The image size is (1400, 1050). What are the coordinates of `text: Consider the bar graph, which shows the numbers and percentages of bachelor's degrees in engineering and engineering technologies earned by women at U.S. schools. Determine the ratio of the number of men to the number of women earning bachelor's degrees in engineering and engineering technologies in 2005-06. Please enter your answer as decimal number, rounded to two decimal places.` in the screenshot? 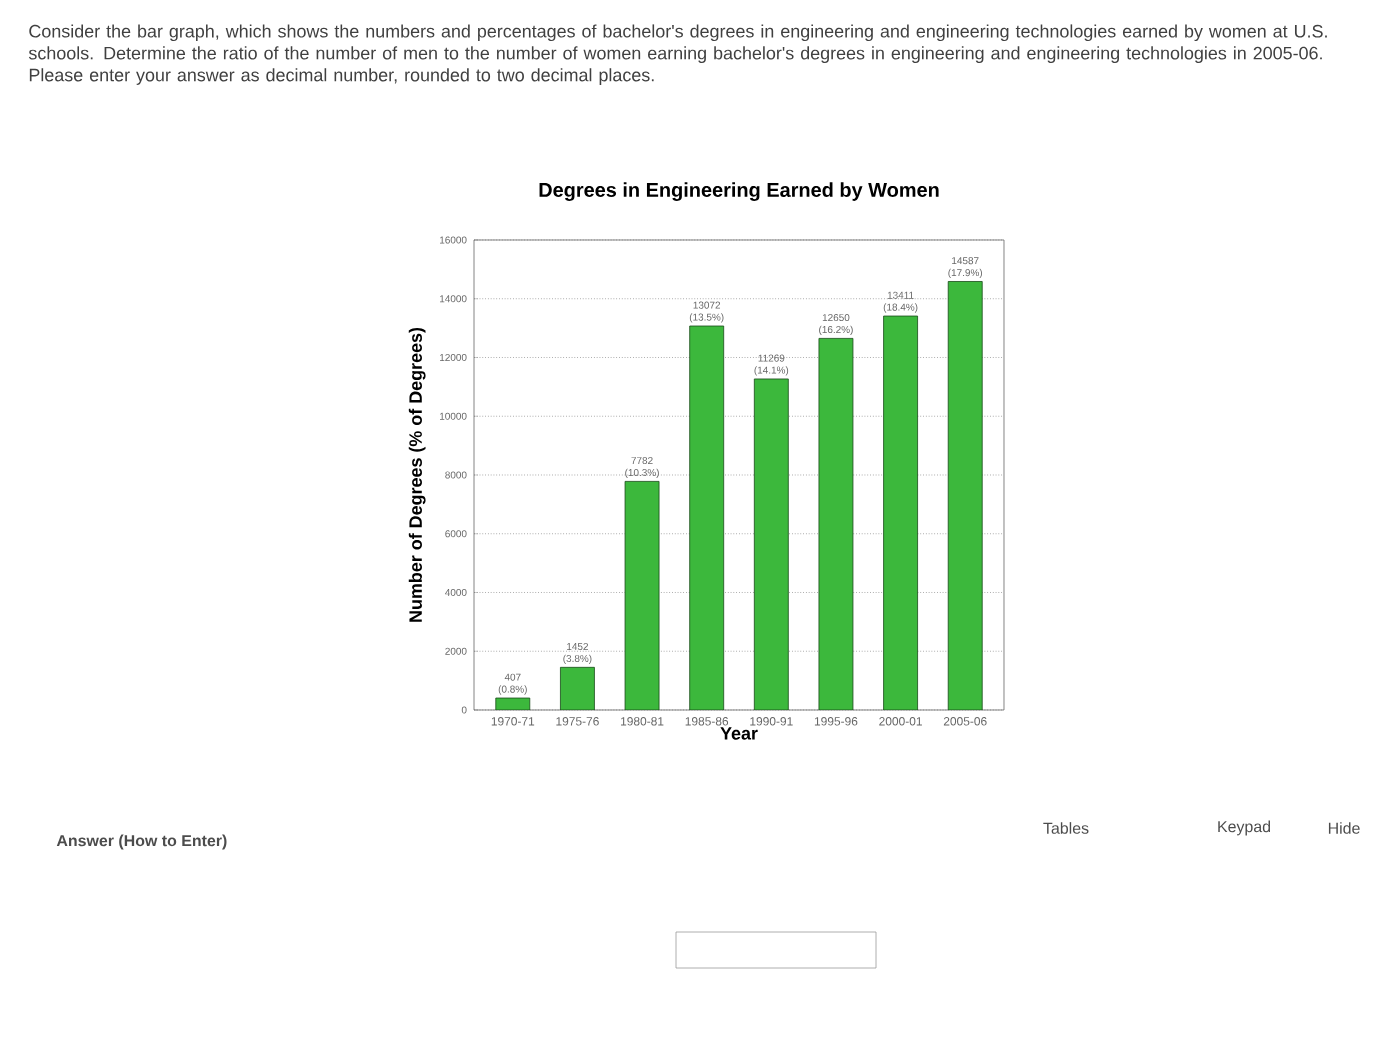 It's located at (677, 54).